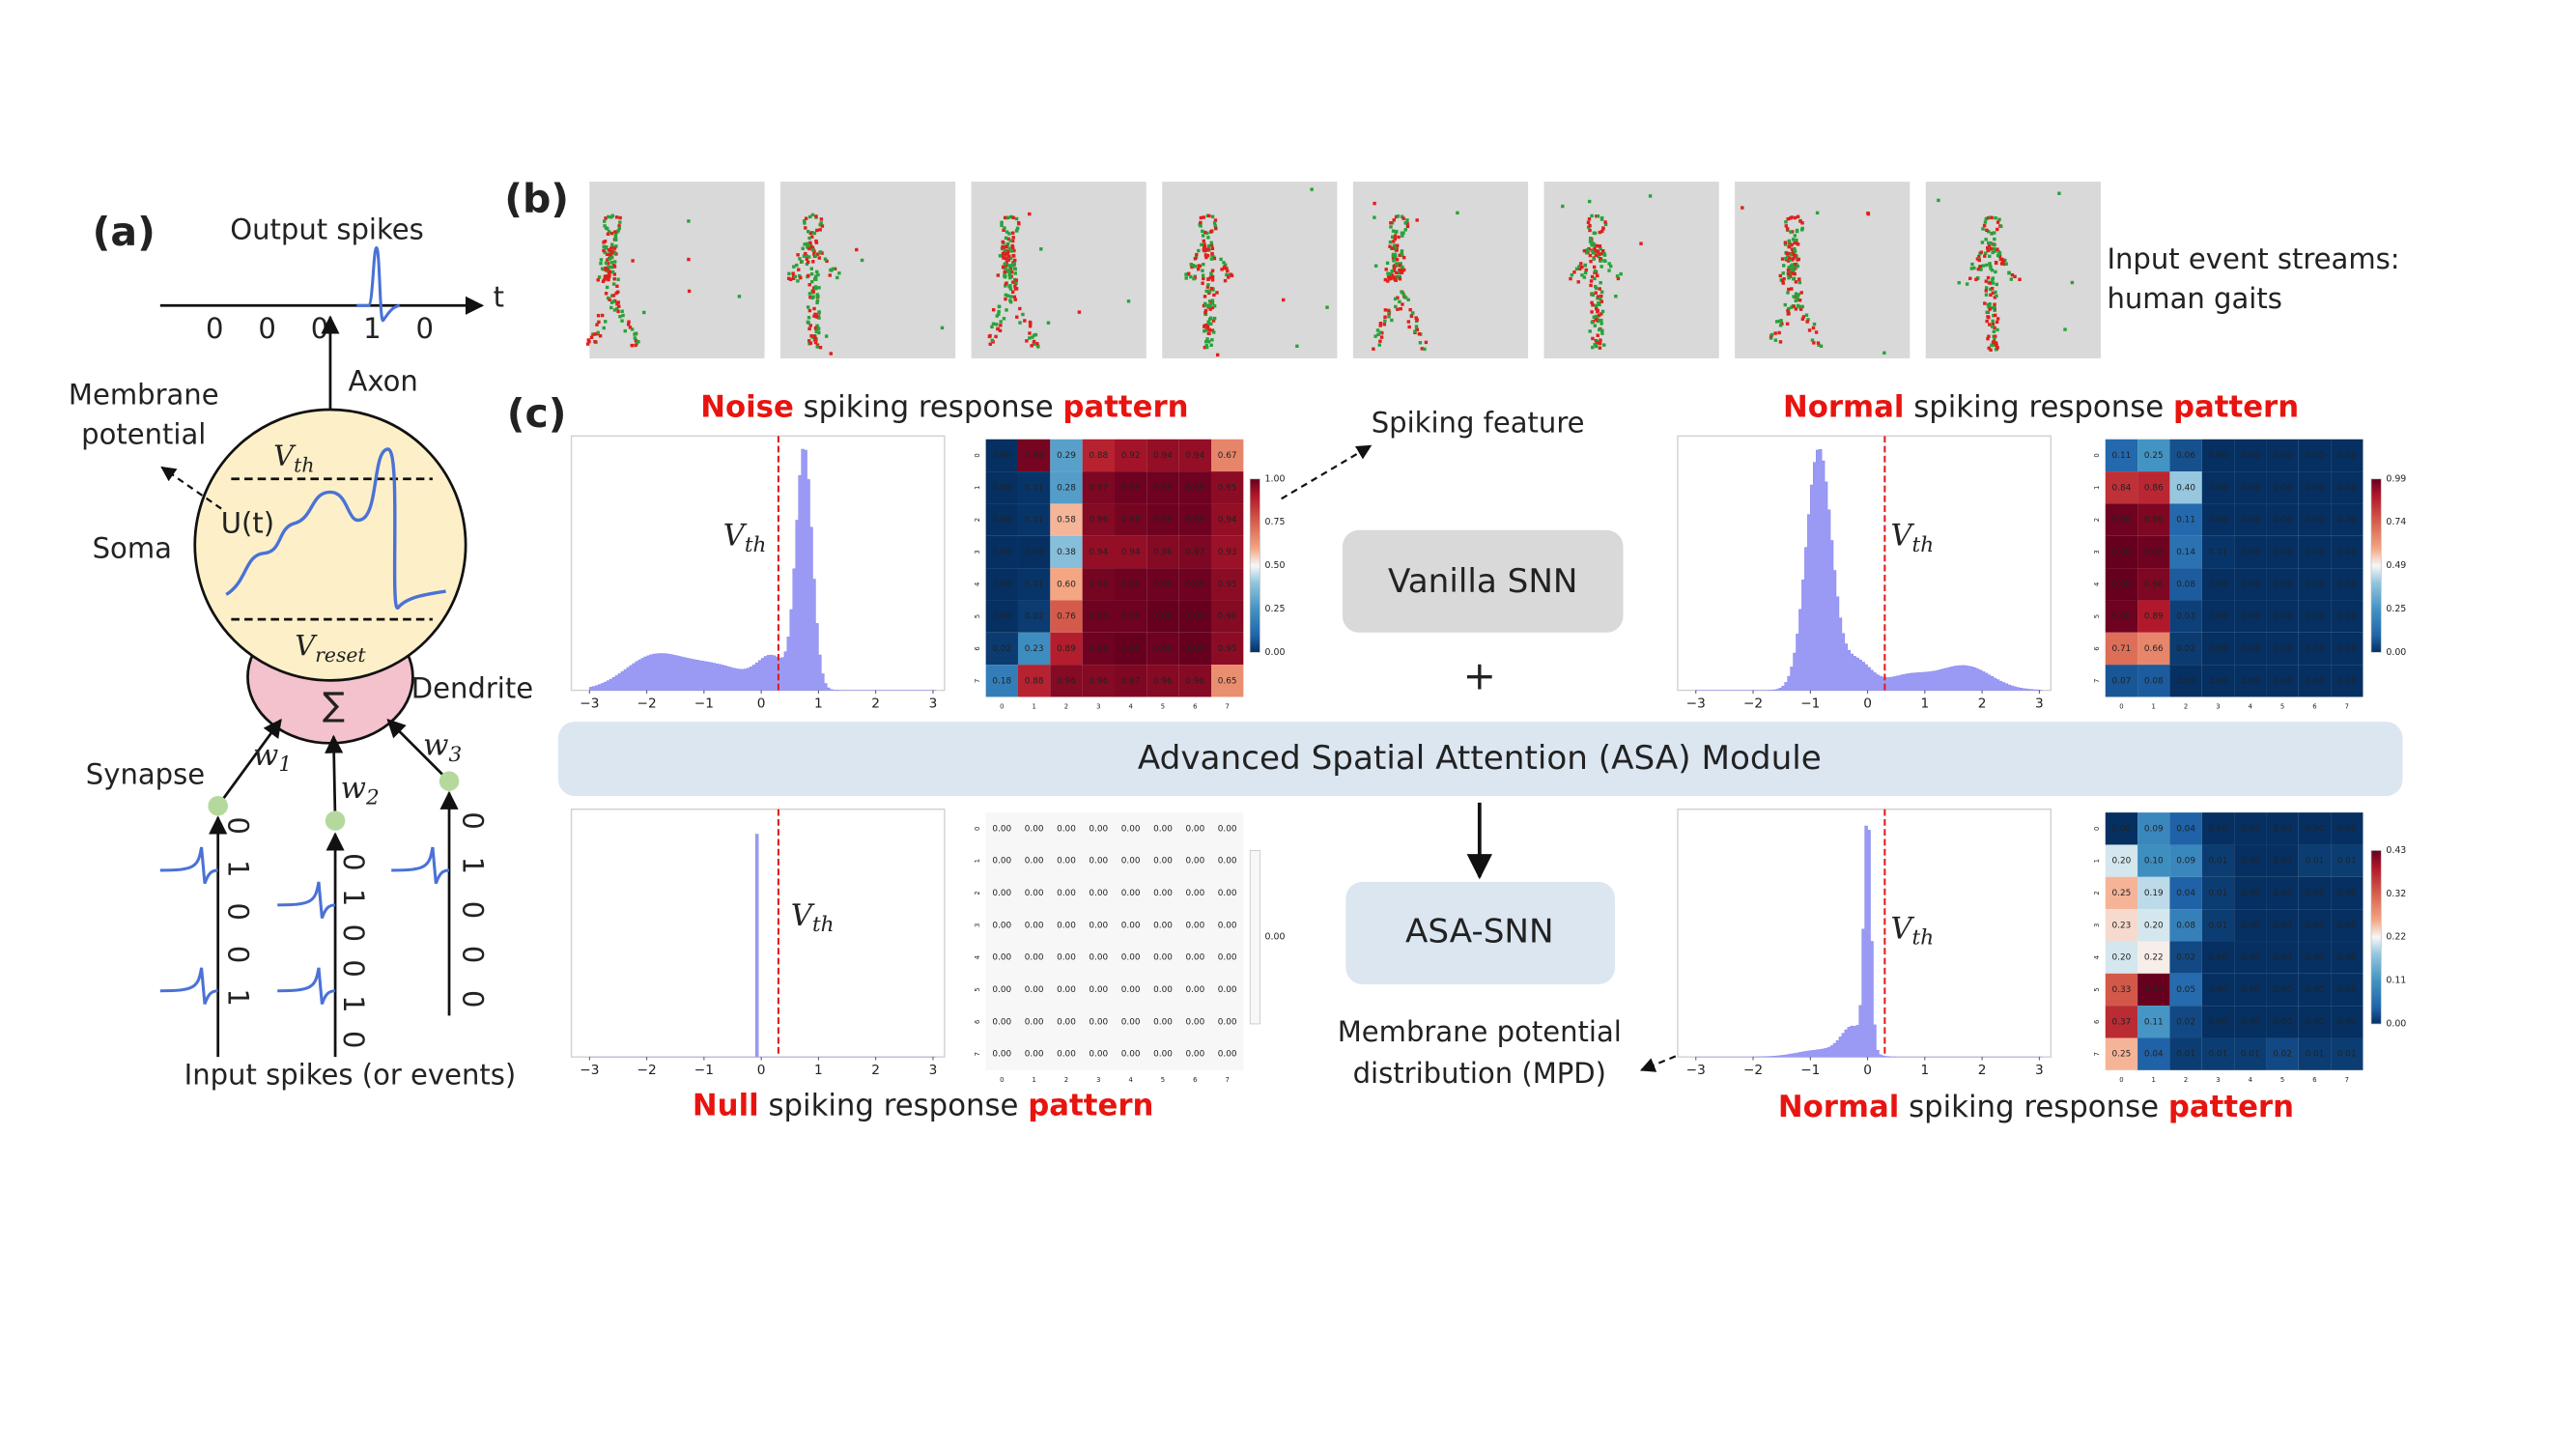 This screenshot has height=1449, width=2576. What do you see at coordinates (1227, 488) in the screenshot?
I see `heatmap-value: 0.95` at bounding box center [1227, 488].